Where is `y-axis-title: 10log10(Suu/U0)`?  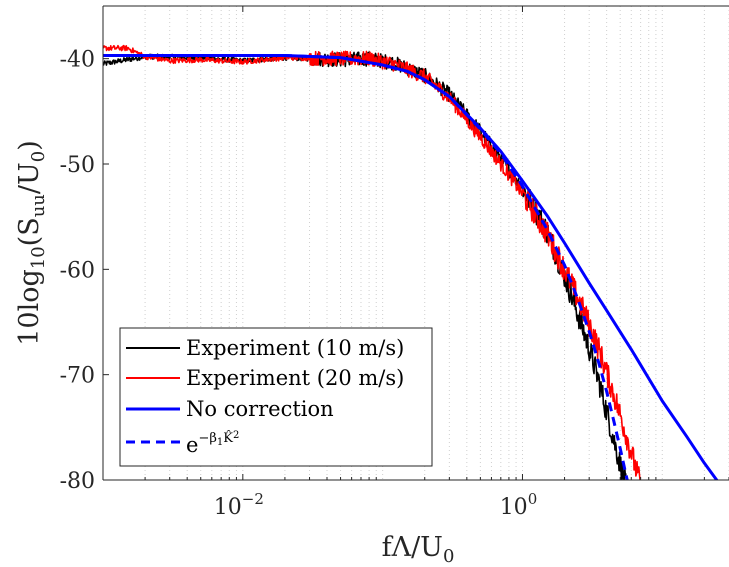
y-axis-title: 10log10(Suu/U0) is located at coordinates (31, 243).